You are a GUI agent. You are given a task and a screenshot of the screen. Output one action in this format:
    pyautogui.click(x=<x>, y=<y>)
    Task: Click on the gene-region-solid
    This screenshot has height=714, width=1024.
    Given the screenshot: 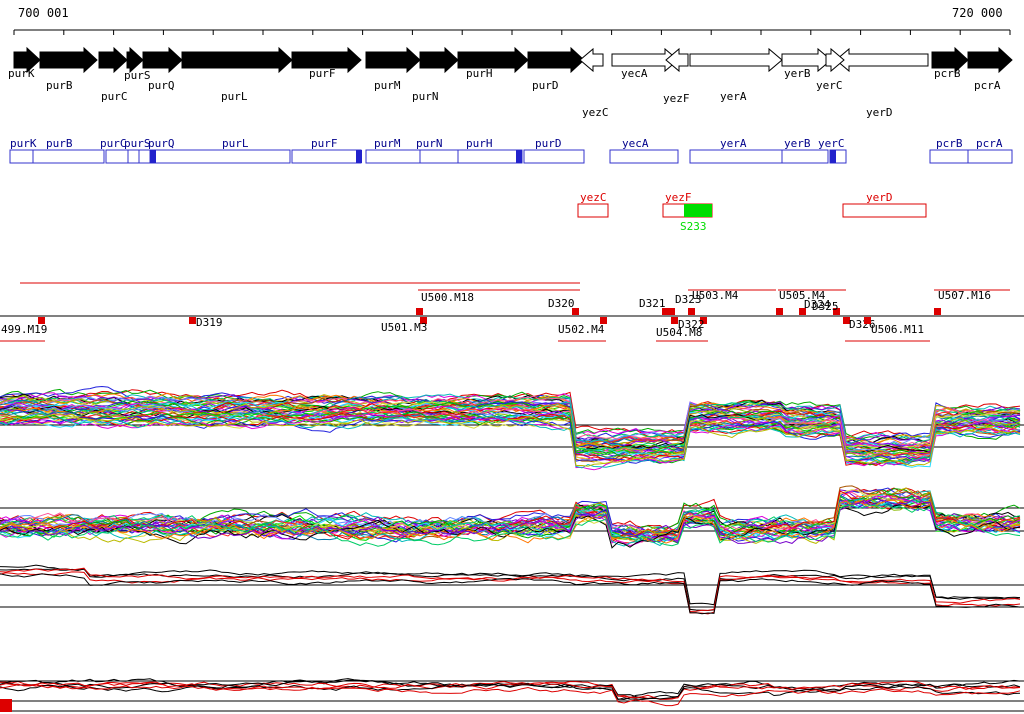 What is the action you would take?
    pyautogui.click(x=519, y=156)
    